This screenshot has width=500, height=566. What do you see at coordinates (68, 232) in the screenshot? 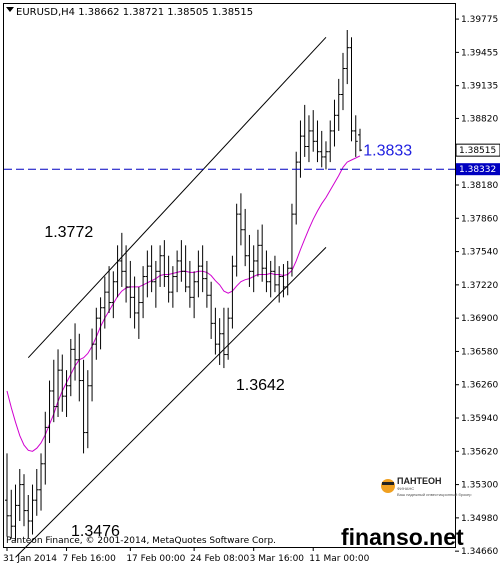
I see `annotation-label: 1.3772` at bounding box center [68, 232].